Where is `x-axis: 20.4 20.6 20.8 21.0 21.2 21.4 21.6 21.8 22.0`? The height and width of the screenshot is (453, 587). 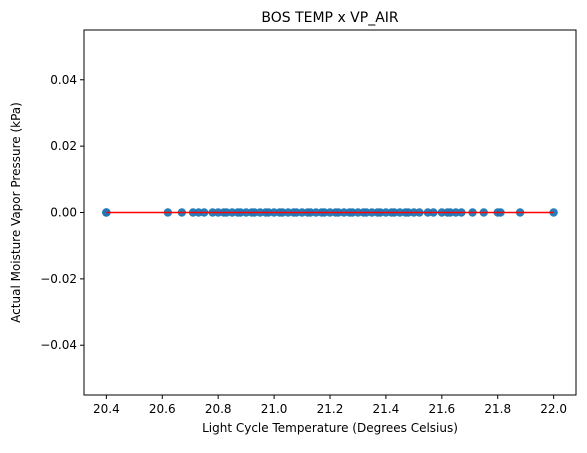
x-axis: 20.4 20.6 20.8 21.0 21.2 21.4 21.6 21.8 22.0 is located at coordinates (330, 405).